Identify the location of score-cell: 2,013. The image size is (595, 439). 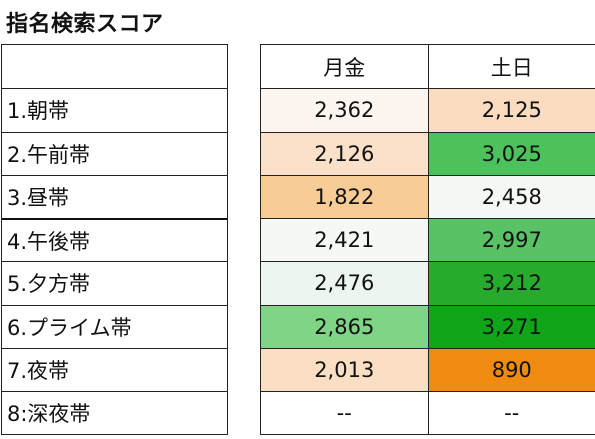
(344, 369).